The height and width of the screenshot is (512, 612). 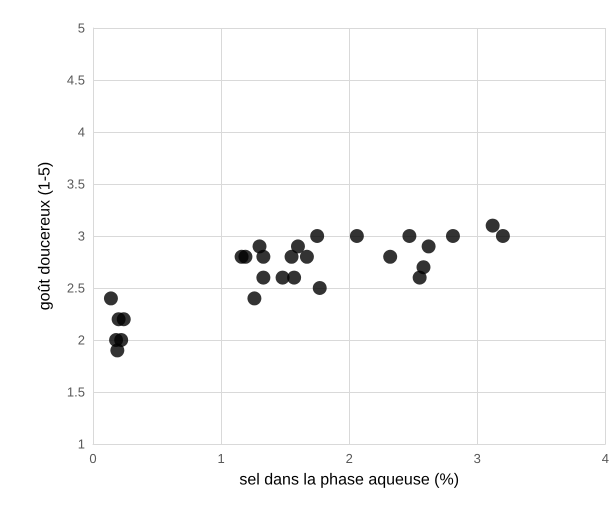 I want to click on x-tick-label: 4, so click(x=605, y=458).